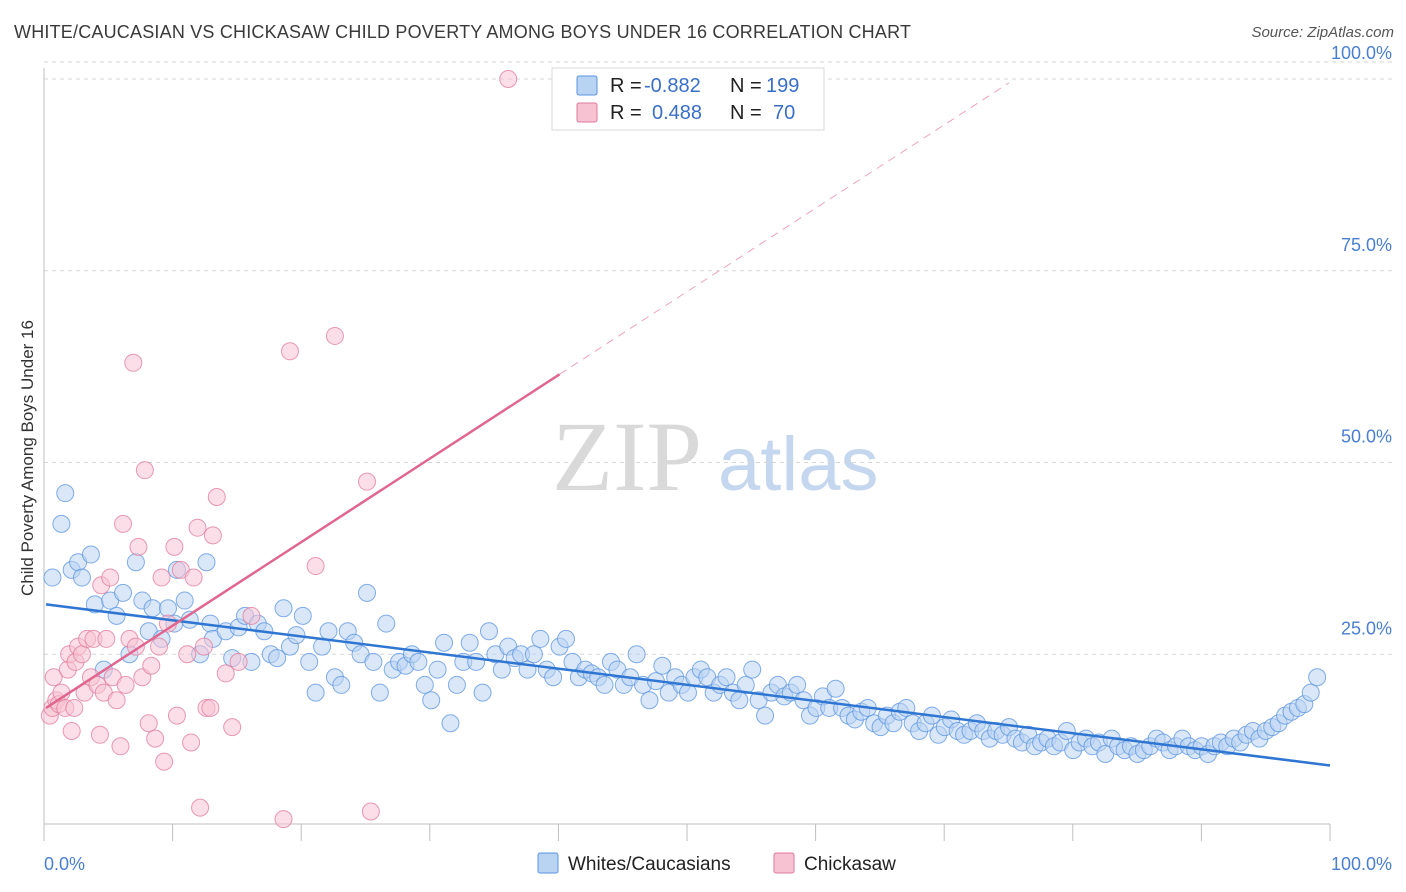  What do you see at coordinates (688, 99) in the screenshot?
I see `legend: R = -0.882 N = 199 R = 0.488 N = 70` at bounding box center [688, 99].